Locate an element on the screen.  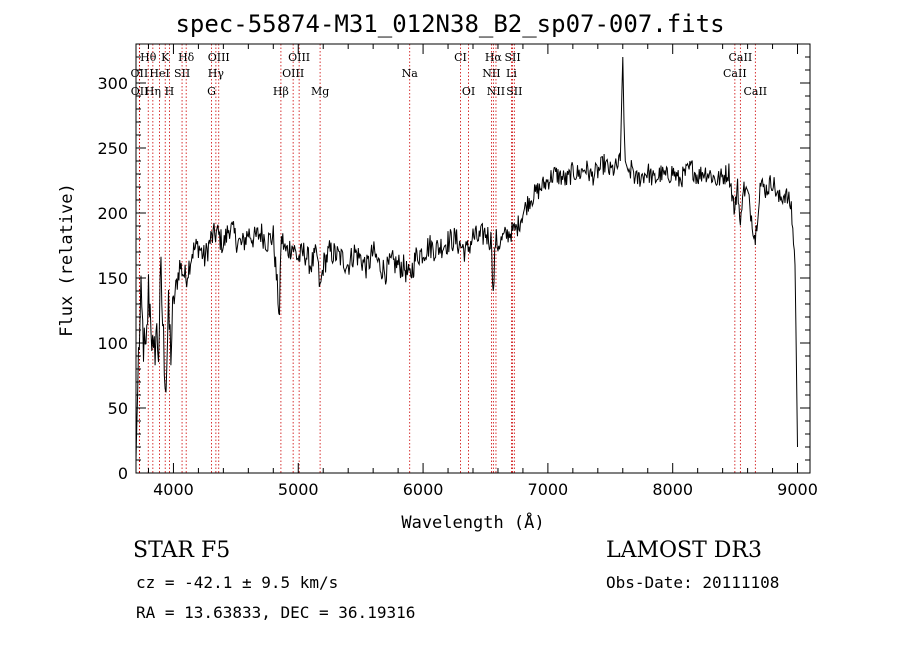
line-label-7: SII is located at coordinates (512, 57).